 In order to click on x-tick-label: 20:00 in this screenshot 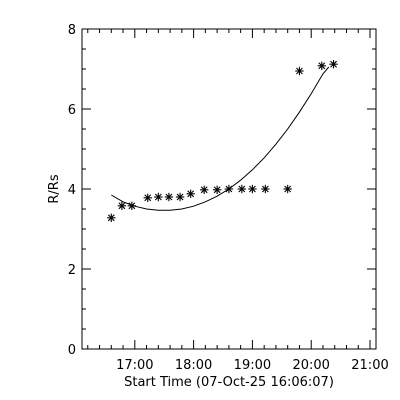, I will do `click(310, 365)`.